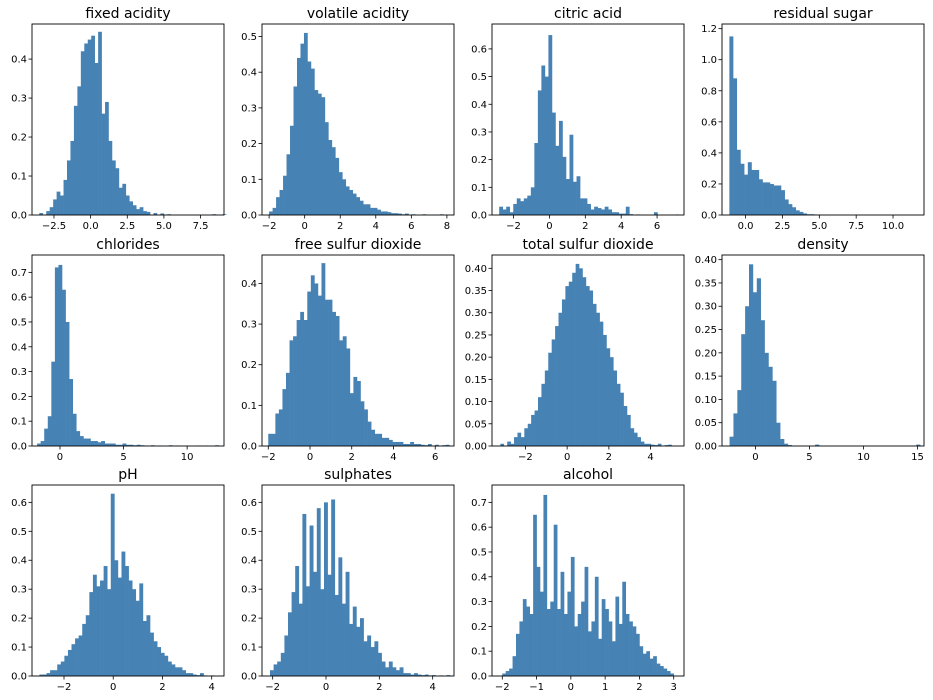  What do you see at coordinates (127, 245) in the screenshot?
I see `subplot-title: chlorides` at bounding box center [127, 245].